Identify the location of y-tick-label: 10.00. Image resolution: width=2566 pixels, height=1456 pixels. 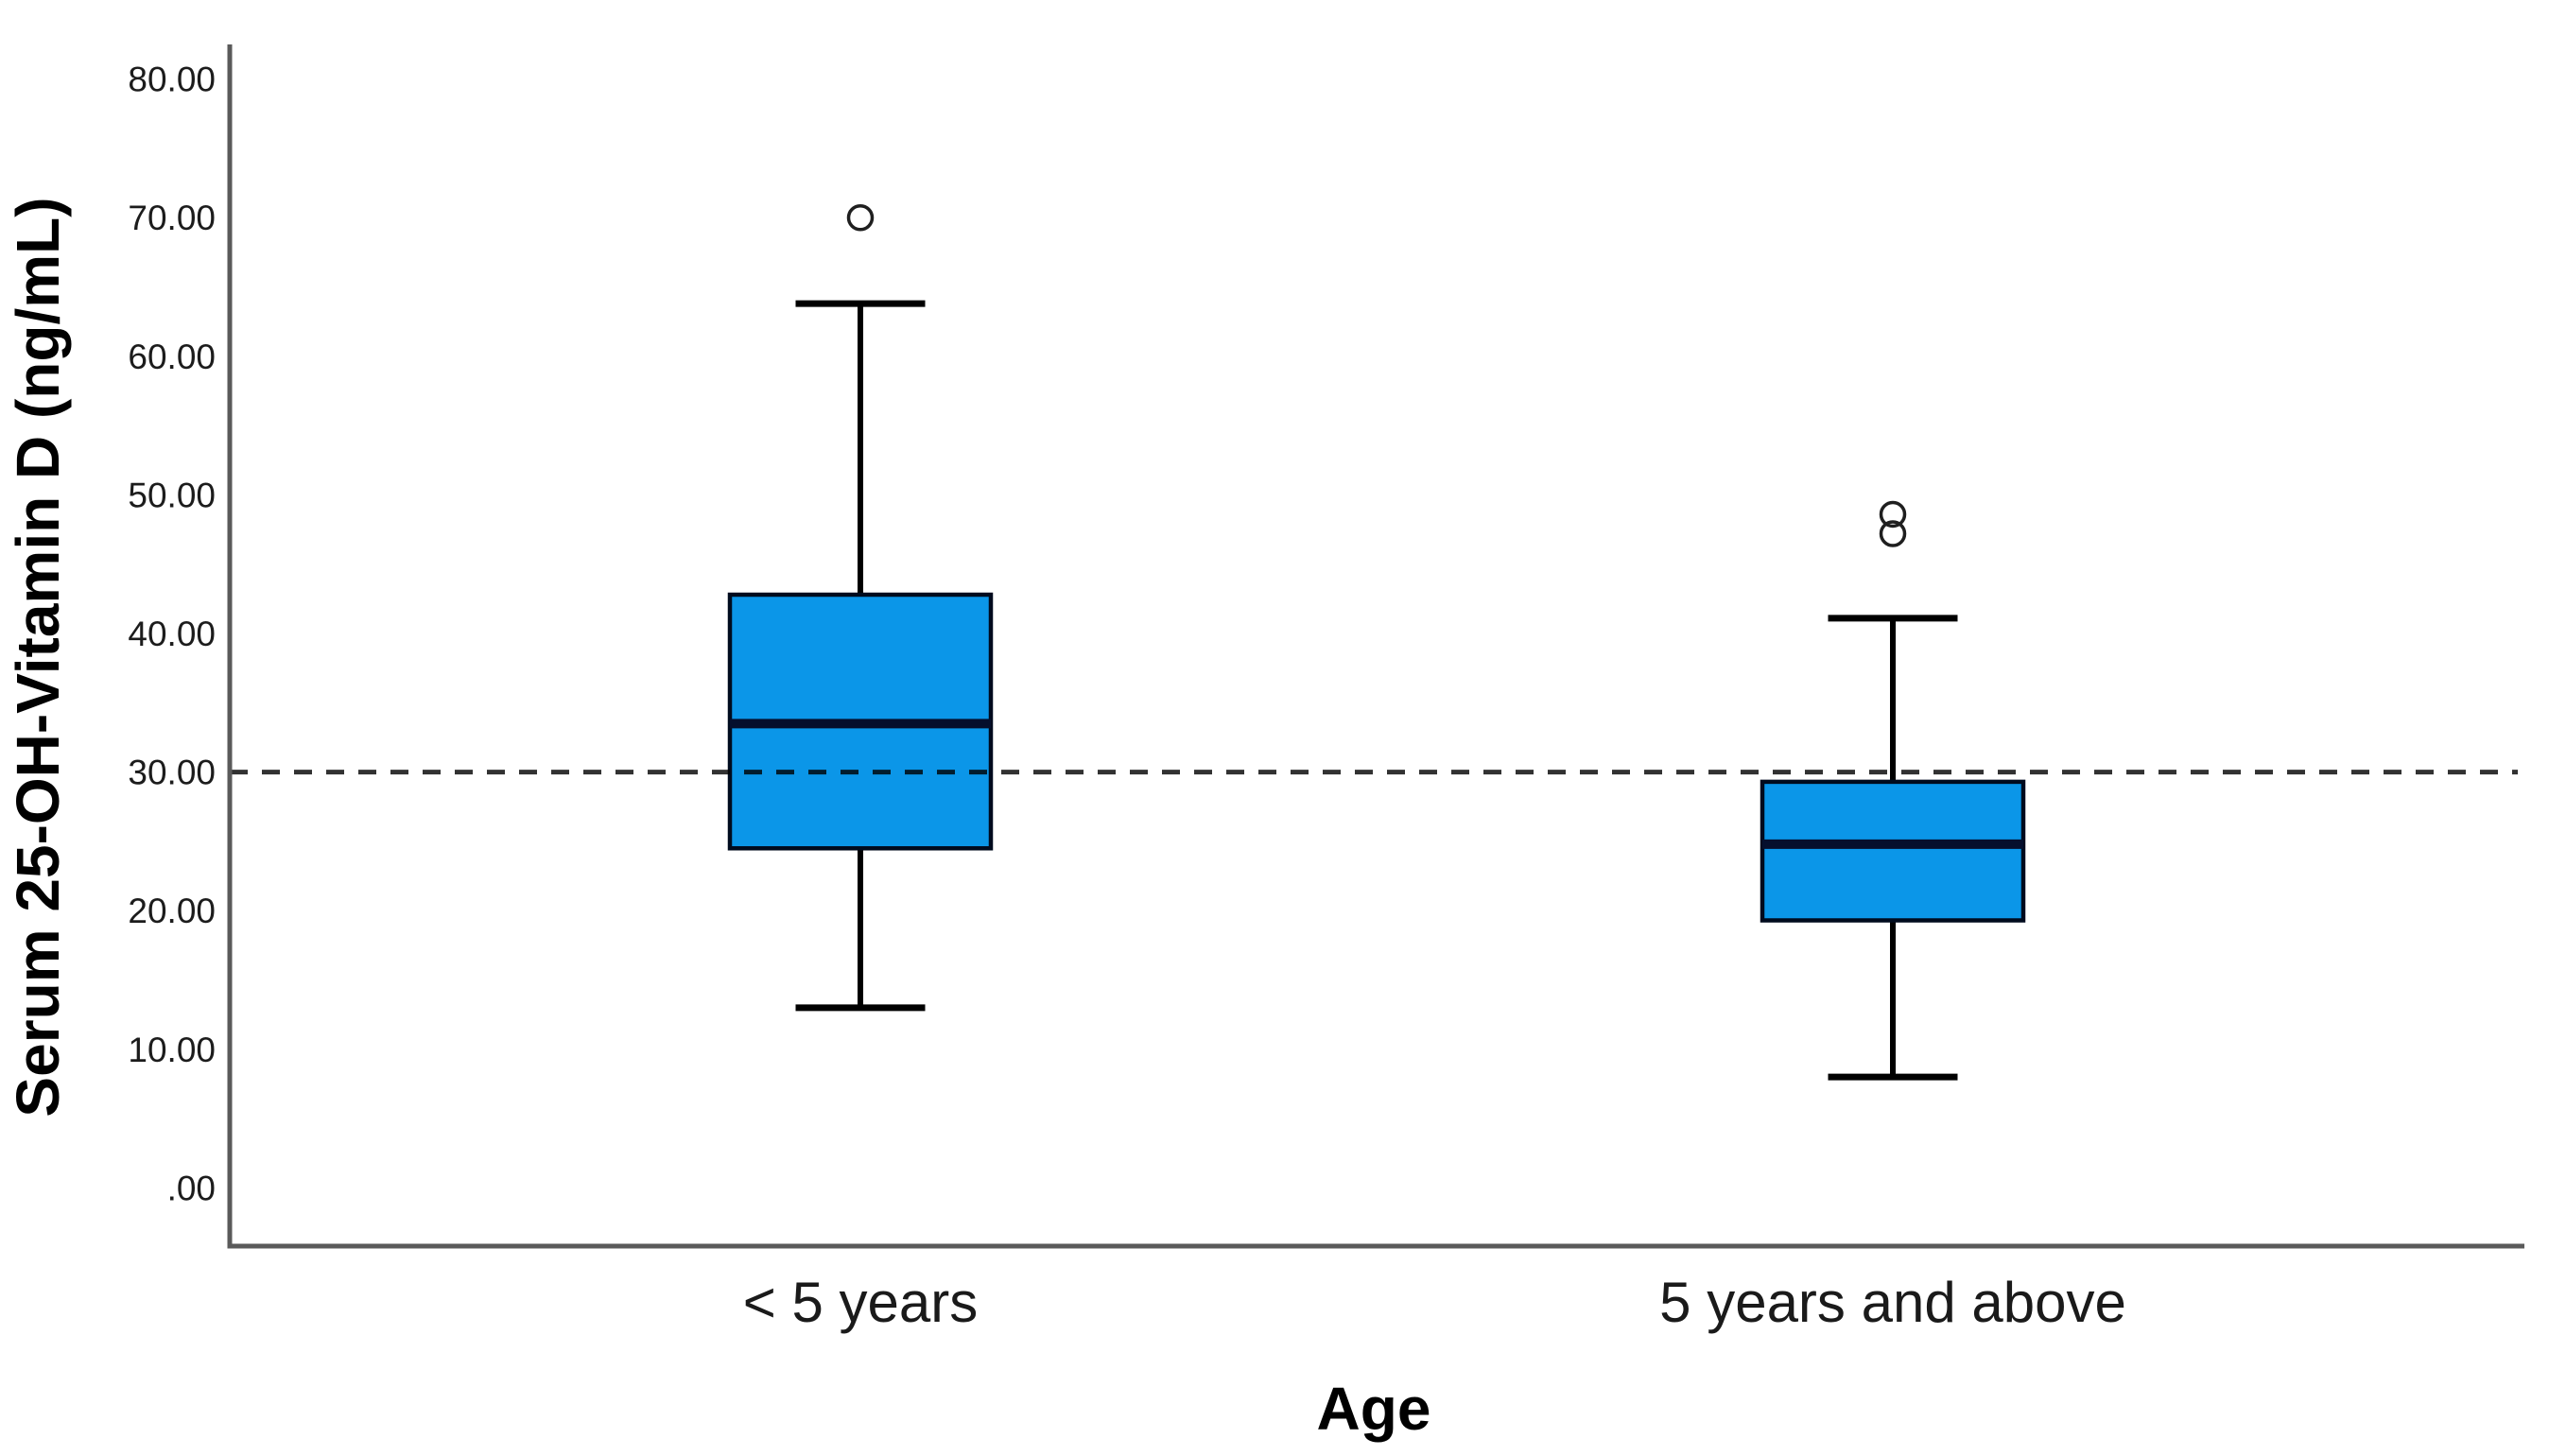
(172, 1050).